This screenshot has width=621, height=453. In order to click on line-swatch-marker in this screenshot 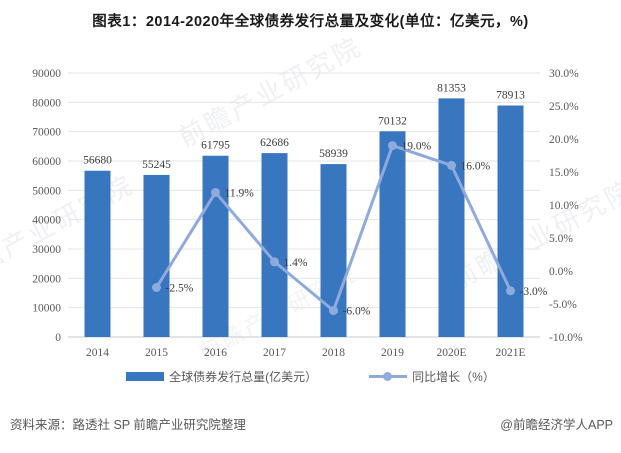, I will do `click(388, 376)`.